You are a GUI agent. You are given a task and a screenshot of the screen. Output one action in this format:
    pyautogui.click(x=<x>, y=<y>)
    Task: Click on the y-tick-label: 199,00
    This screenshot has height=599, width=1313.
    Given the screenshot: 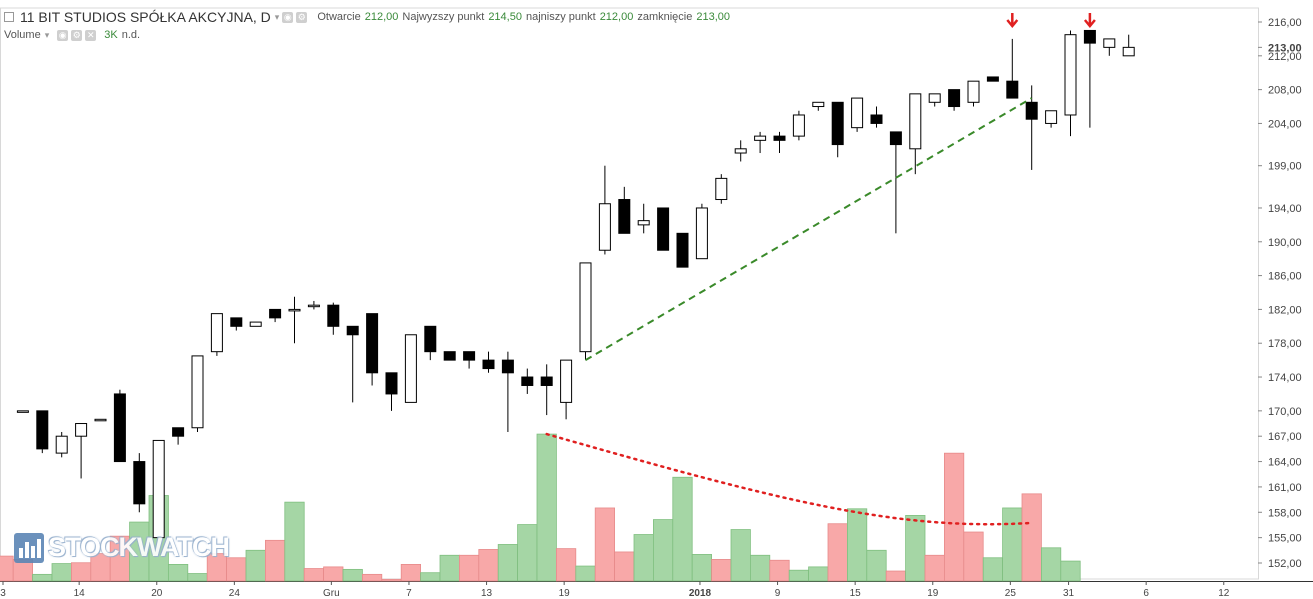 What is the action you would take?
    pyautogui.click(x=1285, y=167)
    